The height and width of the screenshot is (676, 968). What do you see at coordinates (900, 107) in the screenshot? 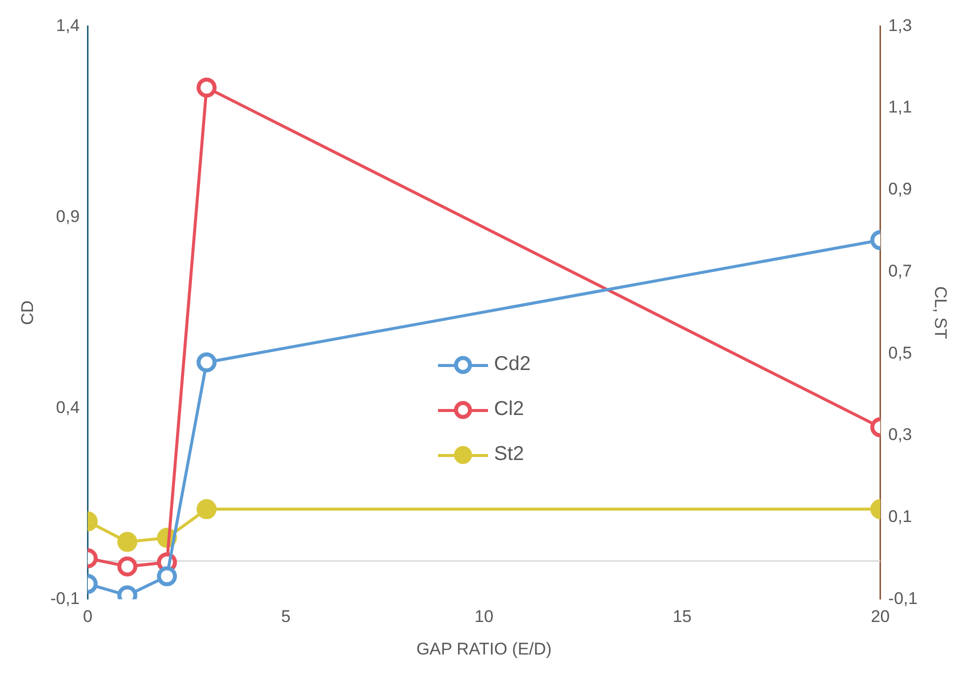
I see `y2-tick-label: 1,1` at bounding box center [900, 107].